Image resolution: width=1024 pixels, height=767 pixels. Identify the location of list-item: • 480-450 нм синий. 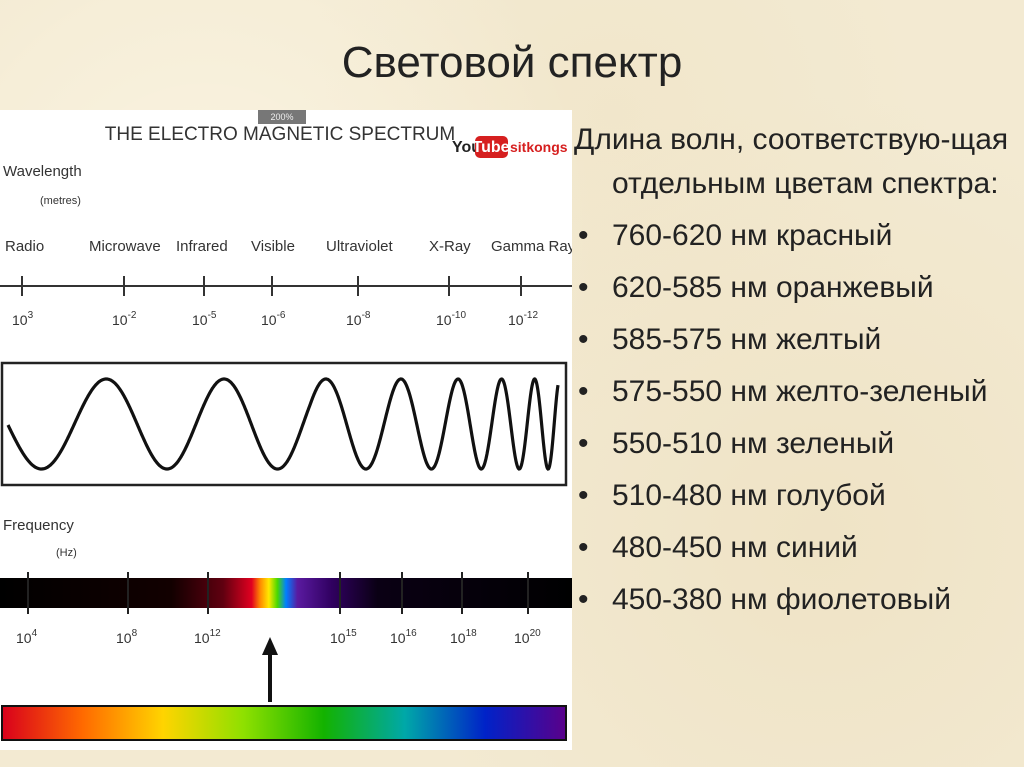
(799, 548).